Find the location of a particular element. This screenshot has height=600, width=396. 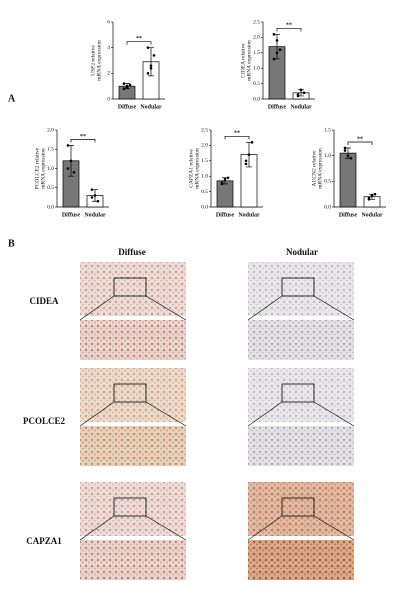

row-header: PCOLCE2 is located at coordinates (44, 421).